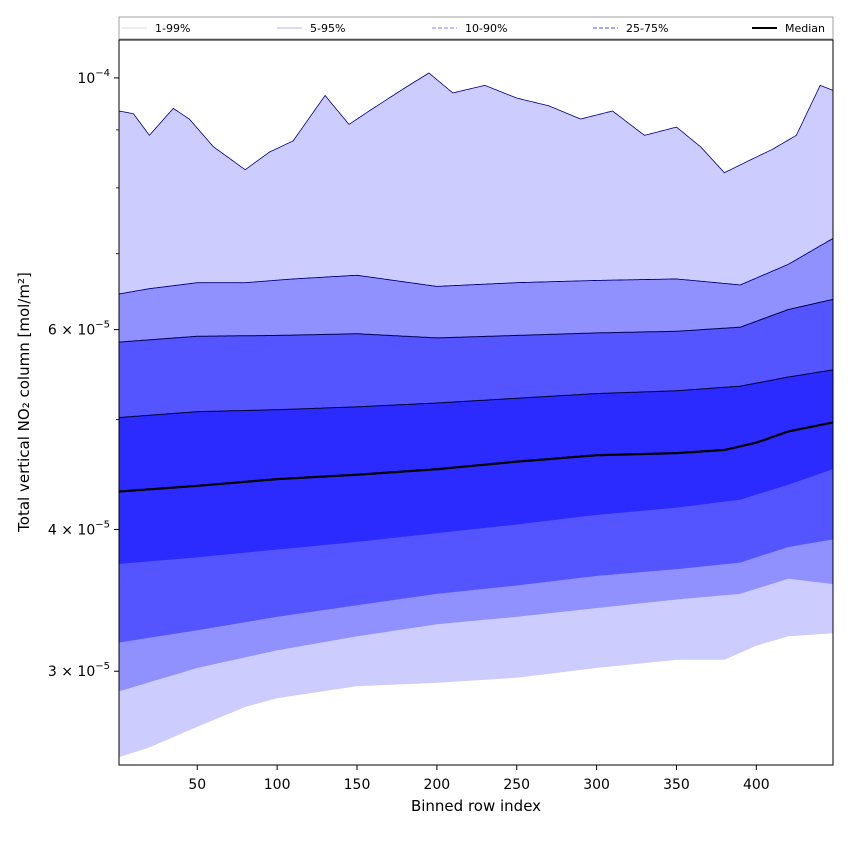 Image resolution: width=850 pixels, height=850 pixels. I want to click on median-line, so click(476, 457).